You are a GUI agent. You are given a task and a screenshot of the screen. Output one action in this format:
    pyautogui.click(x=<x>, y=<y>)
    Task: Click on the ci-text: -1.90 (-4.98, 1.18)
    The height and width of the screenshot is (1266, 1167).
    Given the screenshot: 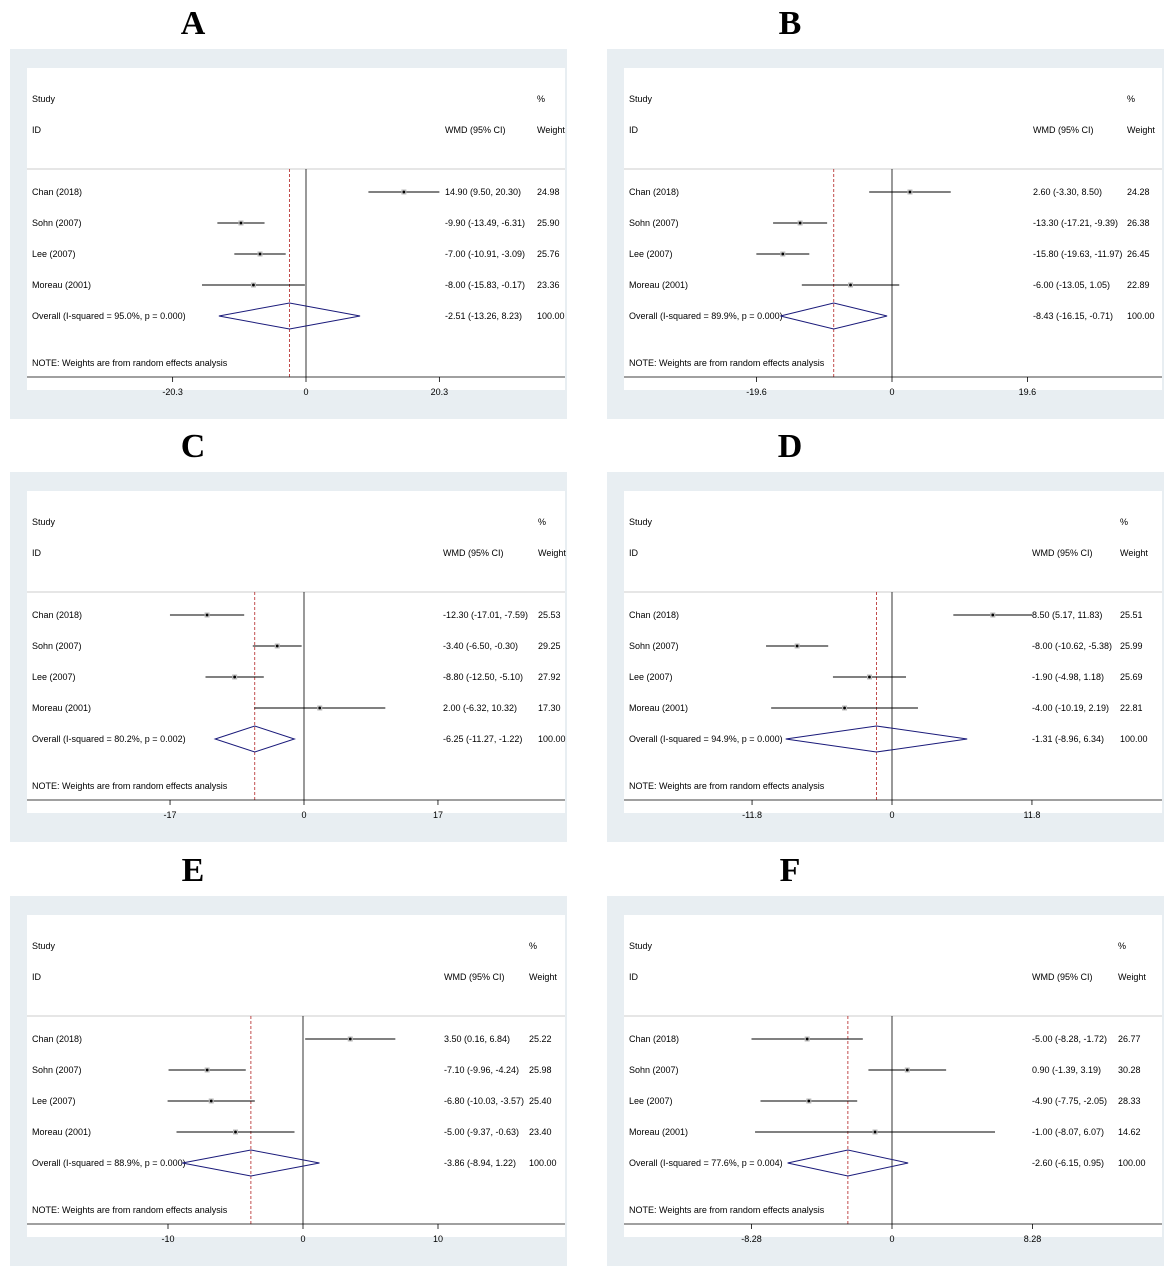 What is the action you would take?
    pyautogui.click(x=1068, y=677)
    